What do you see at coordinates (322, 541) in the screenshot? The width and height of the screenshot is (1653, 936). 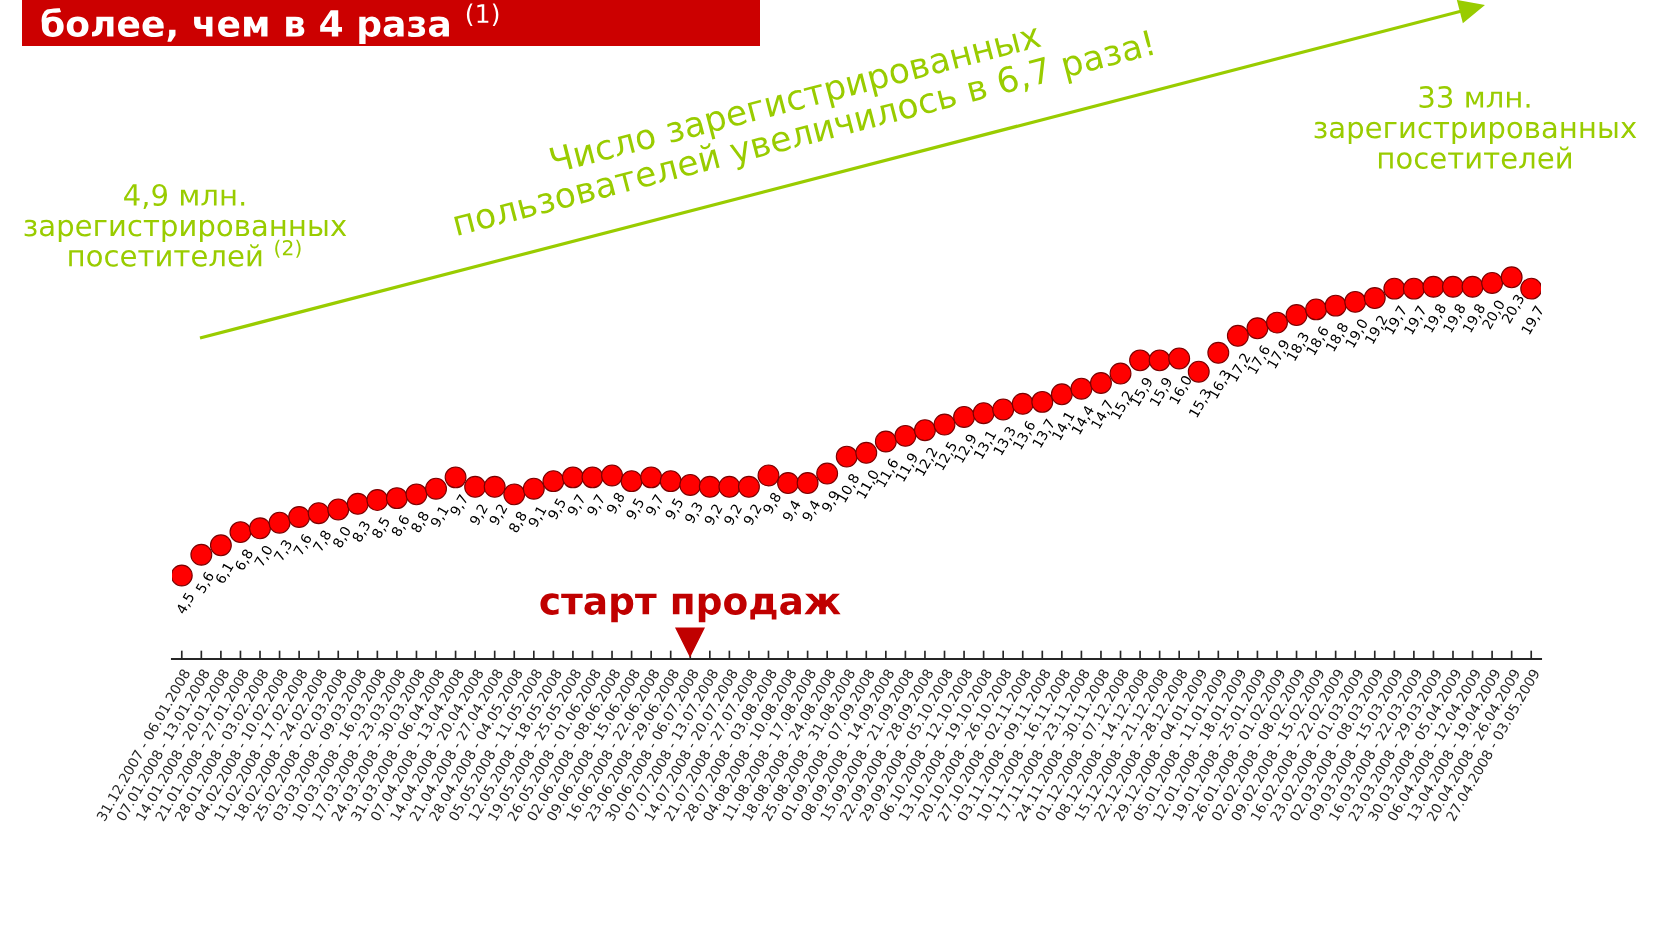 I see `data-label: 7,8` at bounding box center [322, 541].